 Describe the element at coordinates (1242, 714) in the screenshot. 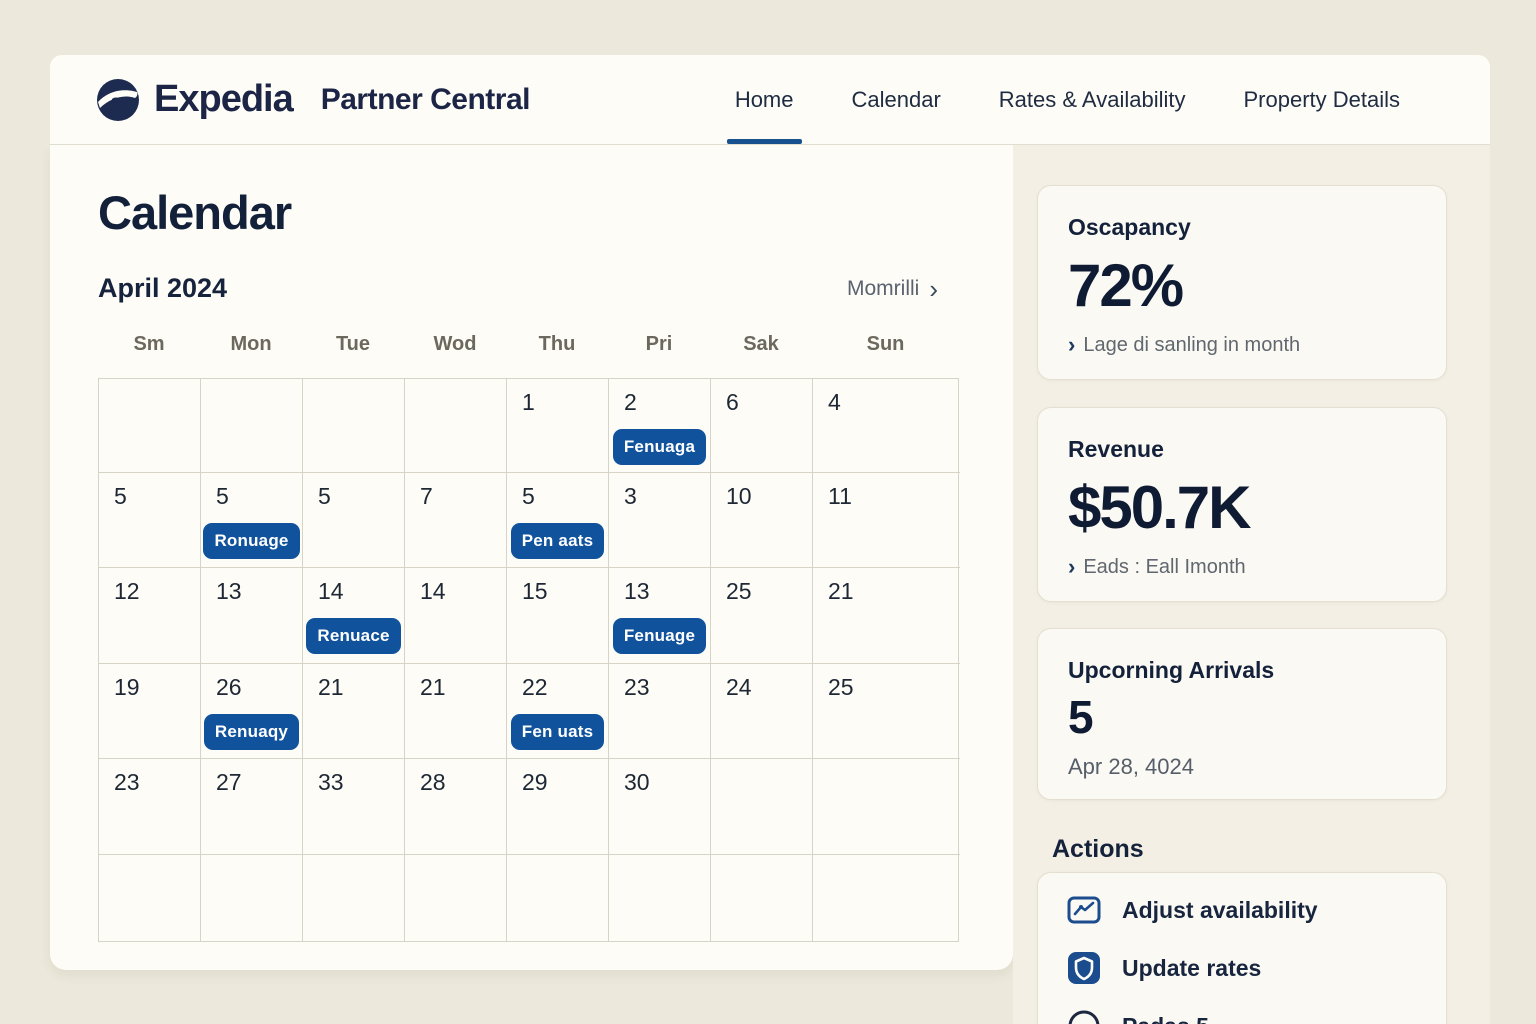

I see `upcoming-arrivals-card: Upcorning Arrivals 5 Apr 28, 4024` at that location.